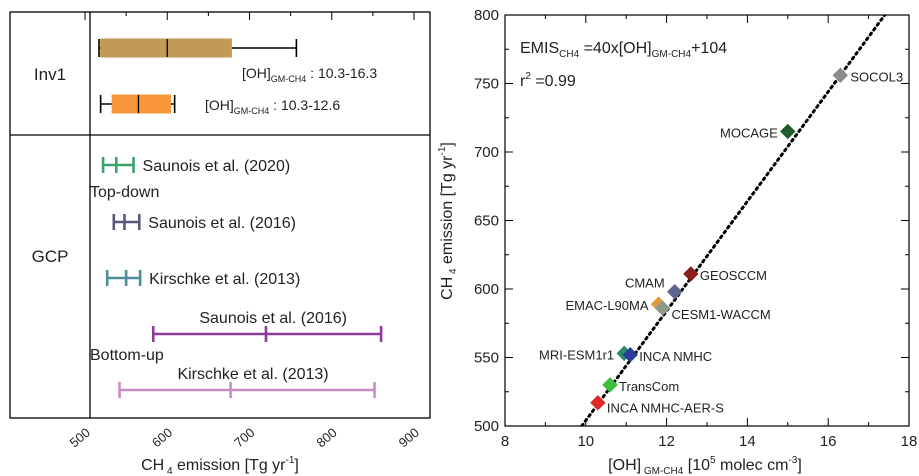 This screenshot has height=476, width=919. Describe the element at coordinates (448, 221) in the screenshot. I see `y-axis-label: CH 4 emission [Tg yr-1]` at that location.